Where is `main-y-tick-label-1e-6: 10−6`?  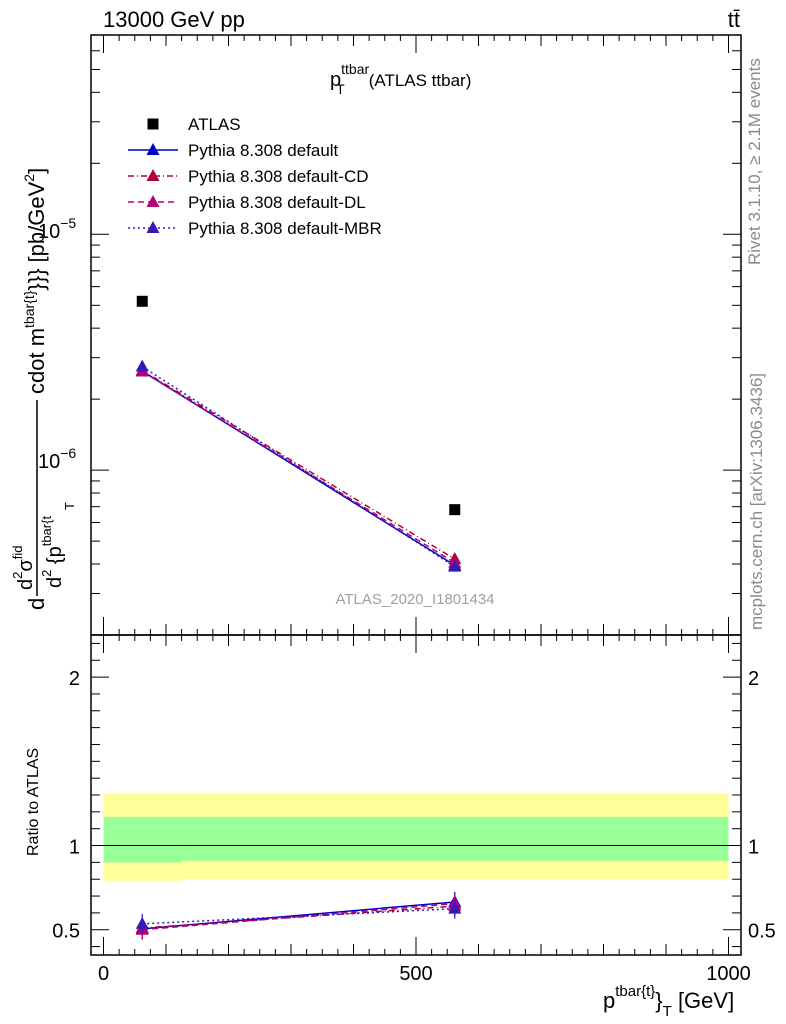 main-y-tick-label-1e-6: 10−6 is located at coordinates (57, 459).